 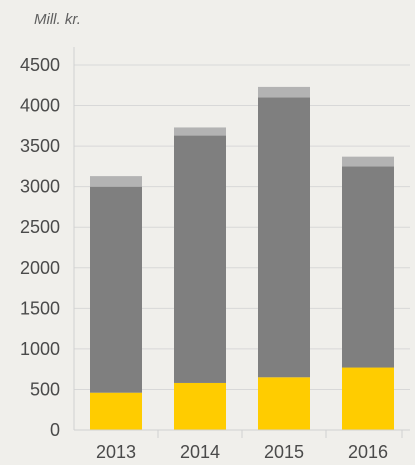 What do you see at coordinates (40, 65) in the screenshot?
I see `y-tick-label: 4500` at bounding box center [40, 65].